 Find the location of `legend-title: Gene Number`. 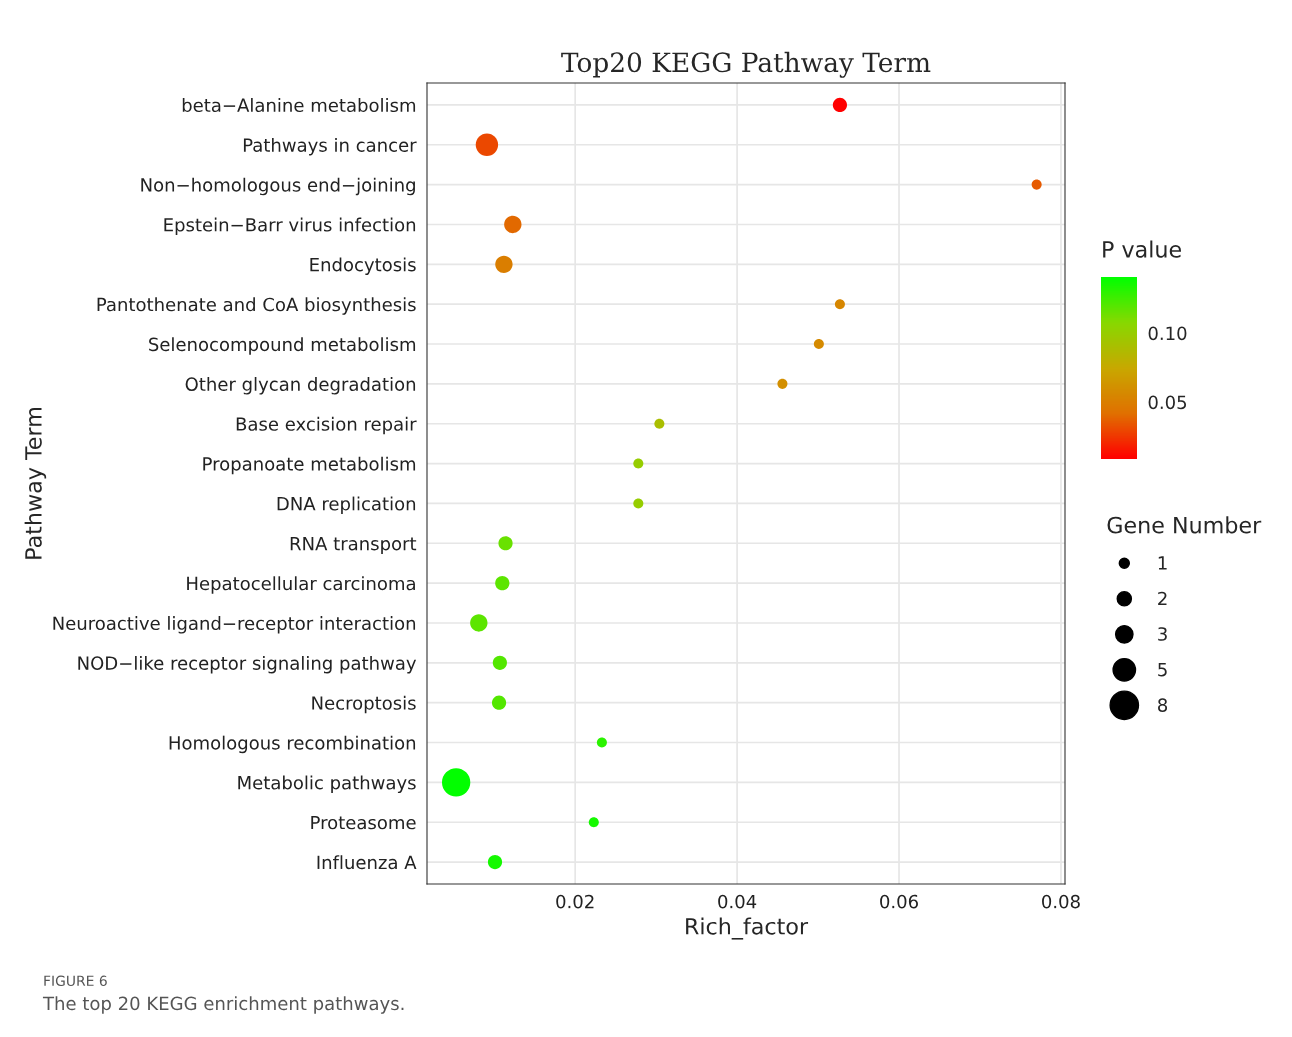

legend-title: Gene Number is located at coordinates (1184, 525).